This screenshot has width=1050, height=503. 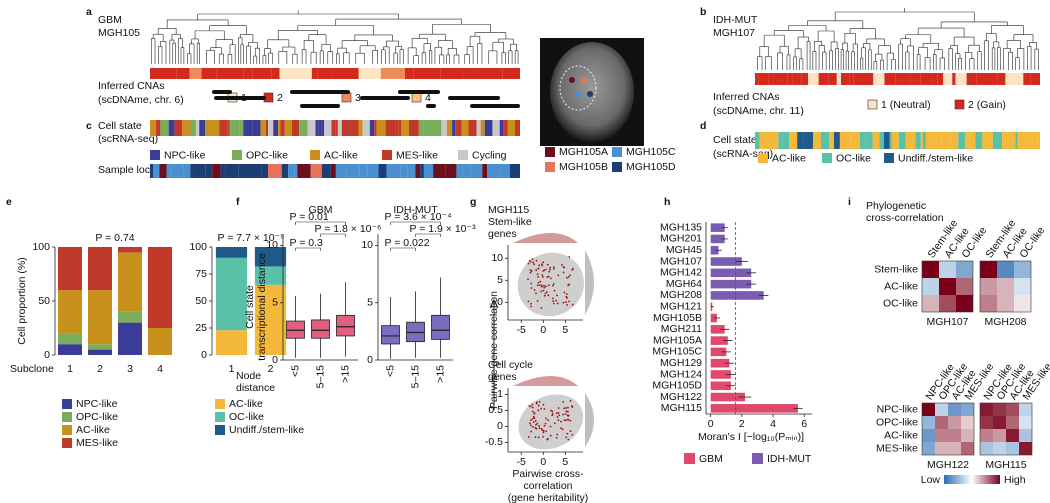 What do you see at coordinates (789, 459) in the screenshot?
I see `legend-label: IDH-MUT` at bounding box center [789, 459].